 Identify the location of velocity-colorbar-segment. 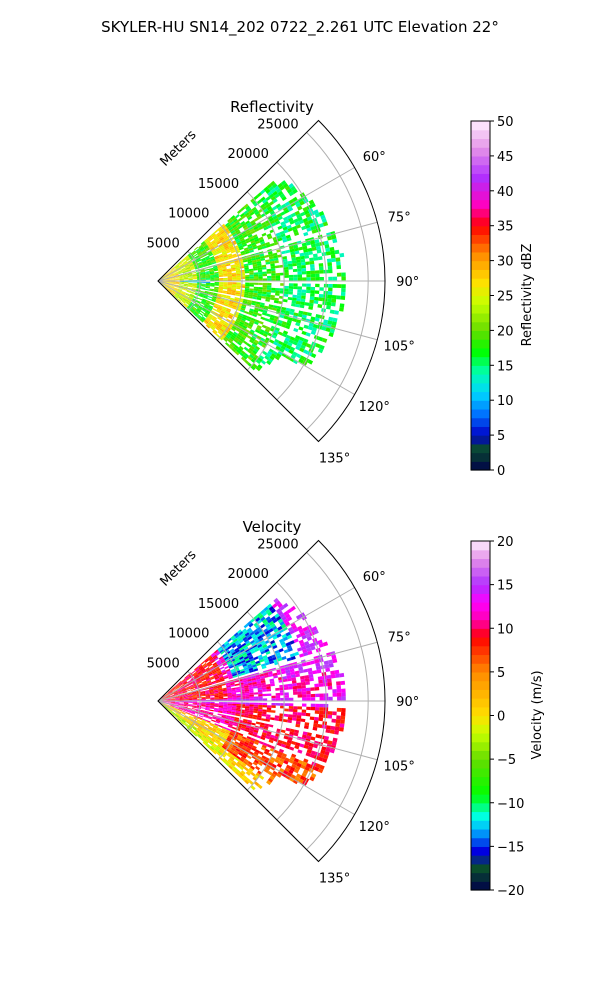
(480, 860).